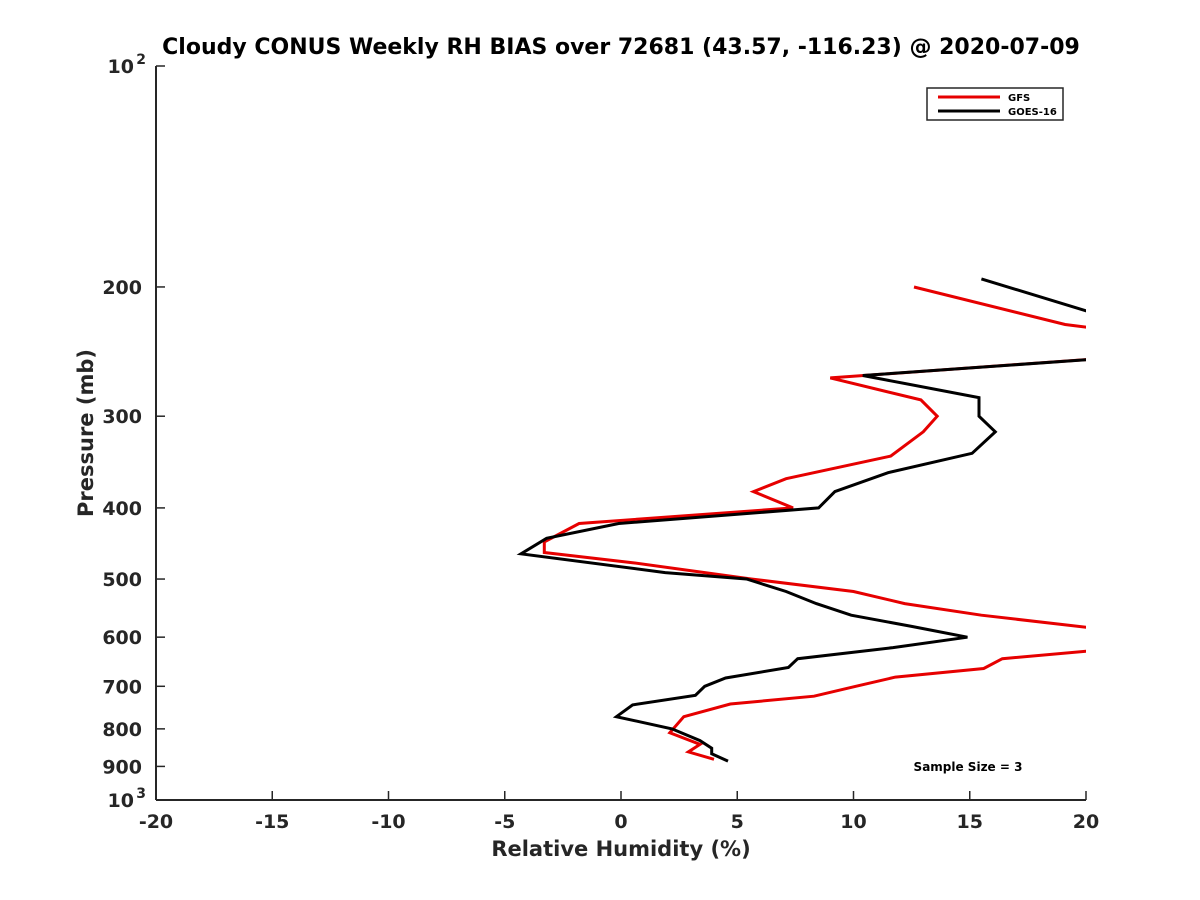 This screenshot has height=900, width=1200. I want to click on y-tick-label: 700, so click(122, 687).